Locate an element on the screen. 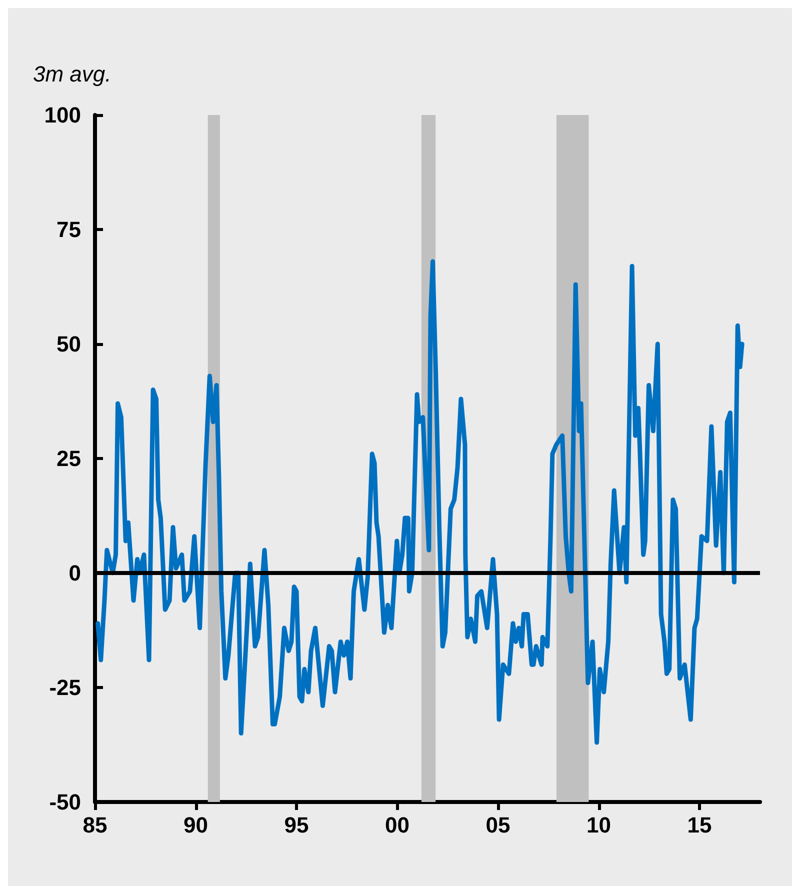 This screenshot has height=894, width=800. y-tick-label: 50 is located at coordinates (68, 344).